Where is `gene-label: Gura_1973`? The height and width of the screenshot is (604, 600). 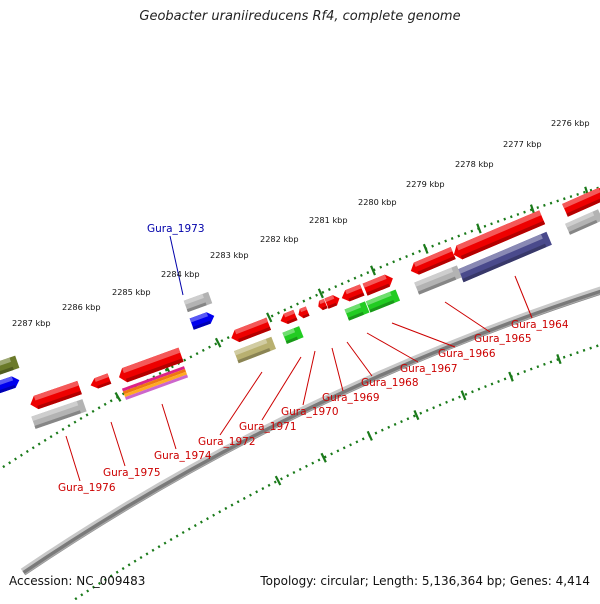
gene-label: Gura_1973 is located at coordinates (176, 229).